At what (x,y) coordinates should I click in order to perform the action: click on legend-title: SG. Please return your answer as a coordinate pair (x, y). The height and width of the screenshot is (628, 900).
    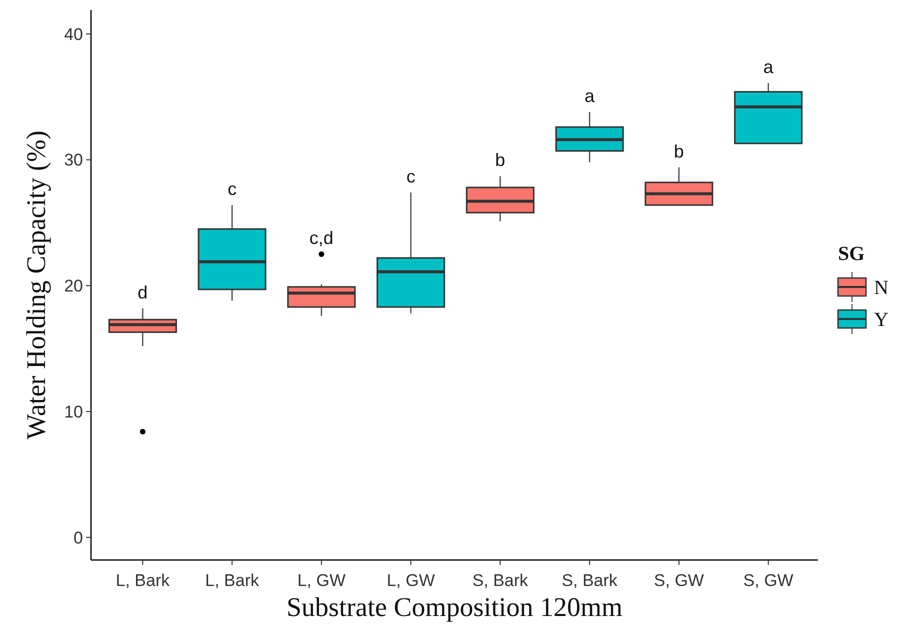
    Looking at the image, I should click on (852, 254).